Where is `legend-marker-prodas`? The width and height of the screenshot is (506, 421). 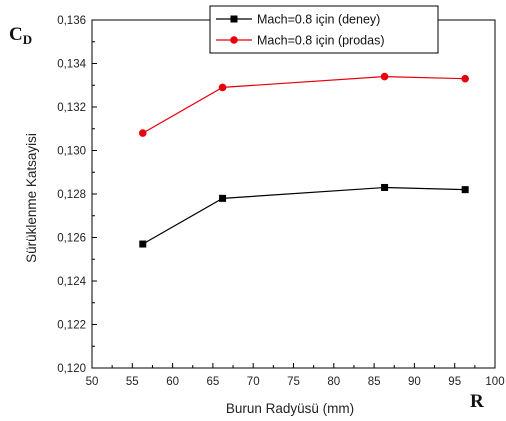 legend-marker-prodas is located at coordinates (234, 40).